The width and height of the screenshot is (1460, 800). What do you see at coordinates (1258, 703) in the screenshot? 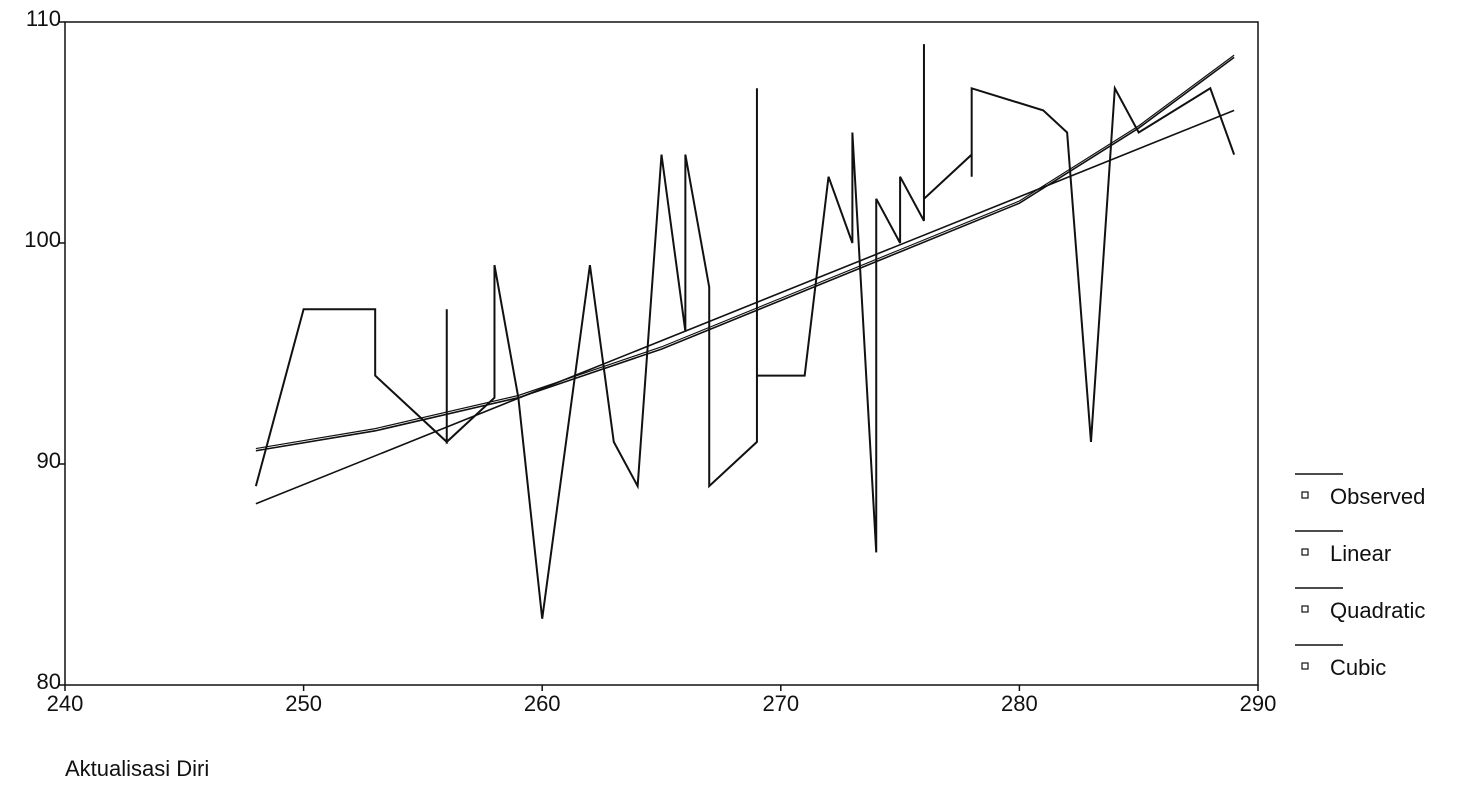
I see `x-tick-label: 290` at bounding box center [1258, 703].